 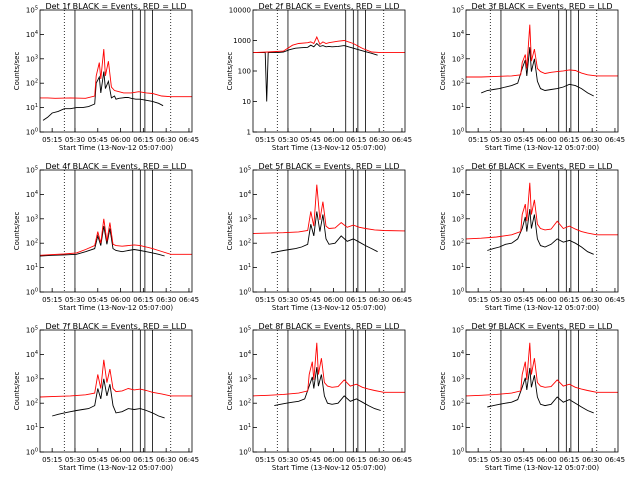 What do you see at coordinates (328, 6) in the screenshot?
I see `chart-title: Det 2f BLACK = Events, RED = LLD` at bounding box center [328, 6].